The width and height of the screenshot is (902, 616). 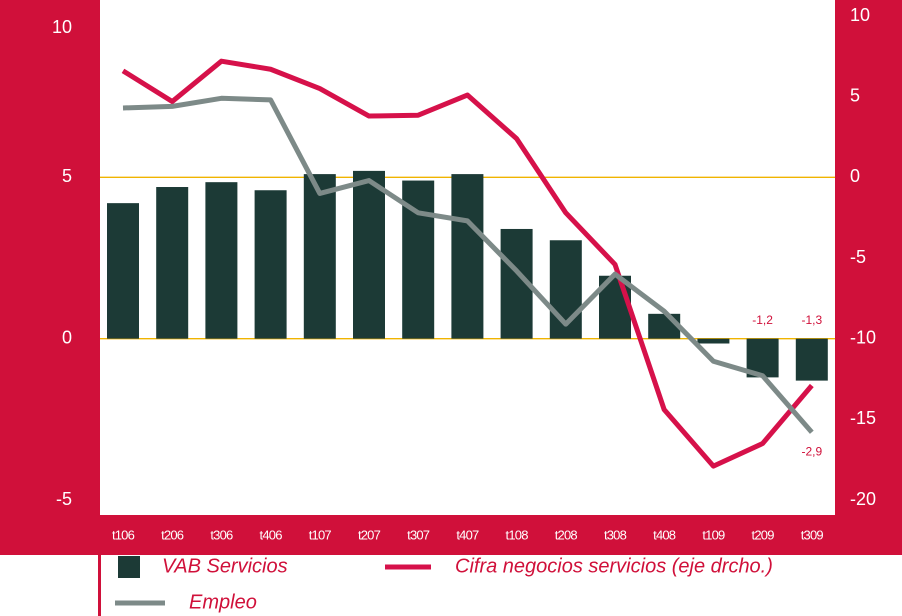 I want to click on y2-tick-label: -5, so click(x=858, y=257).